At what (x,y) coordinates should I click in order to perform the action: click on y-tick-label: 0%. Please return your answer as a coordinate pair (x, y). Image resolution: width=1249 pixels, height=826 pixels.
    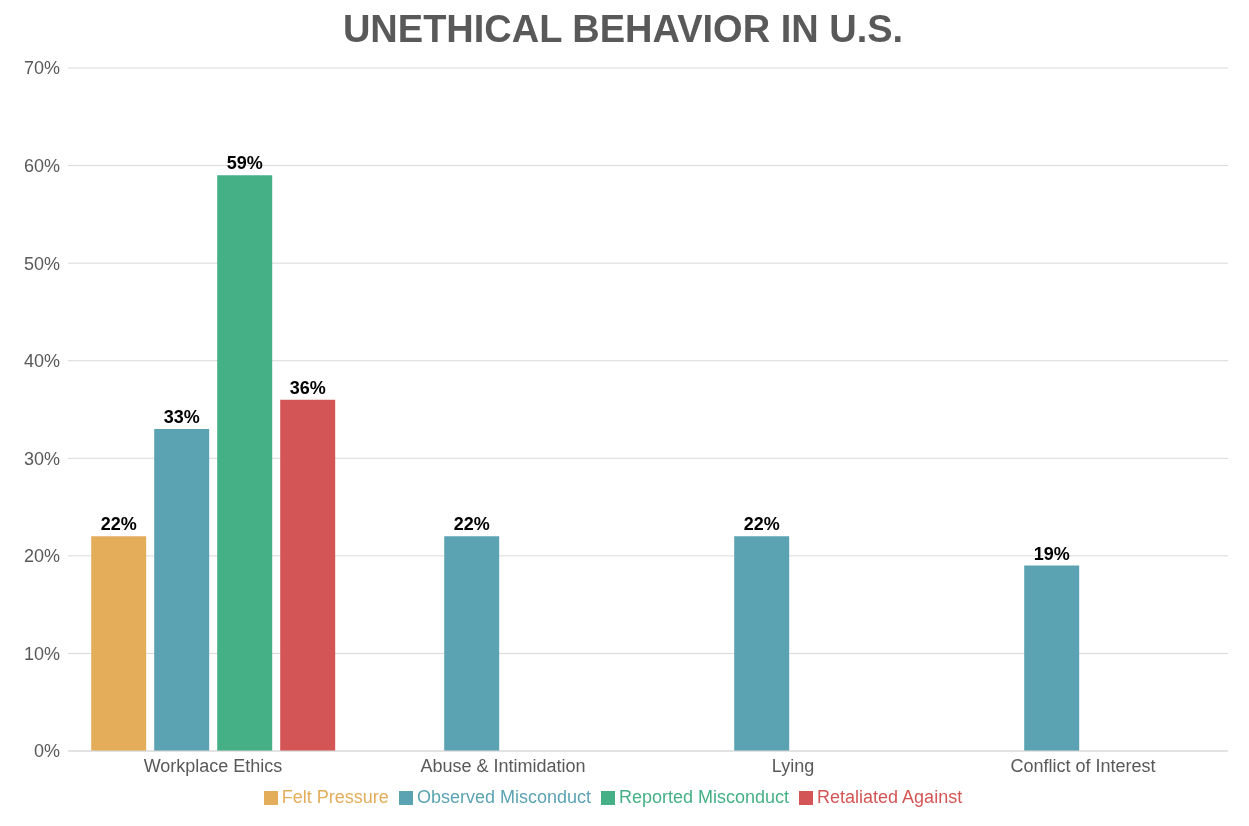
    Looking at the image, I should click on (46, 751).